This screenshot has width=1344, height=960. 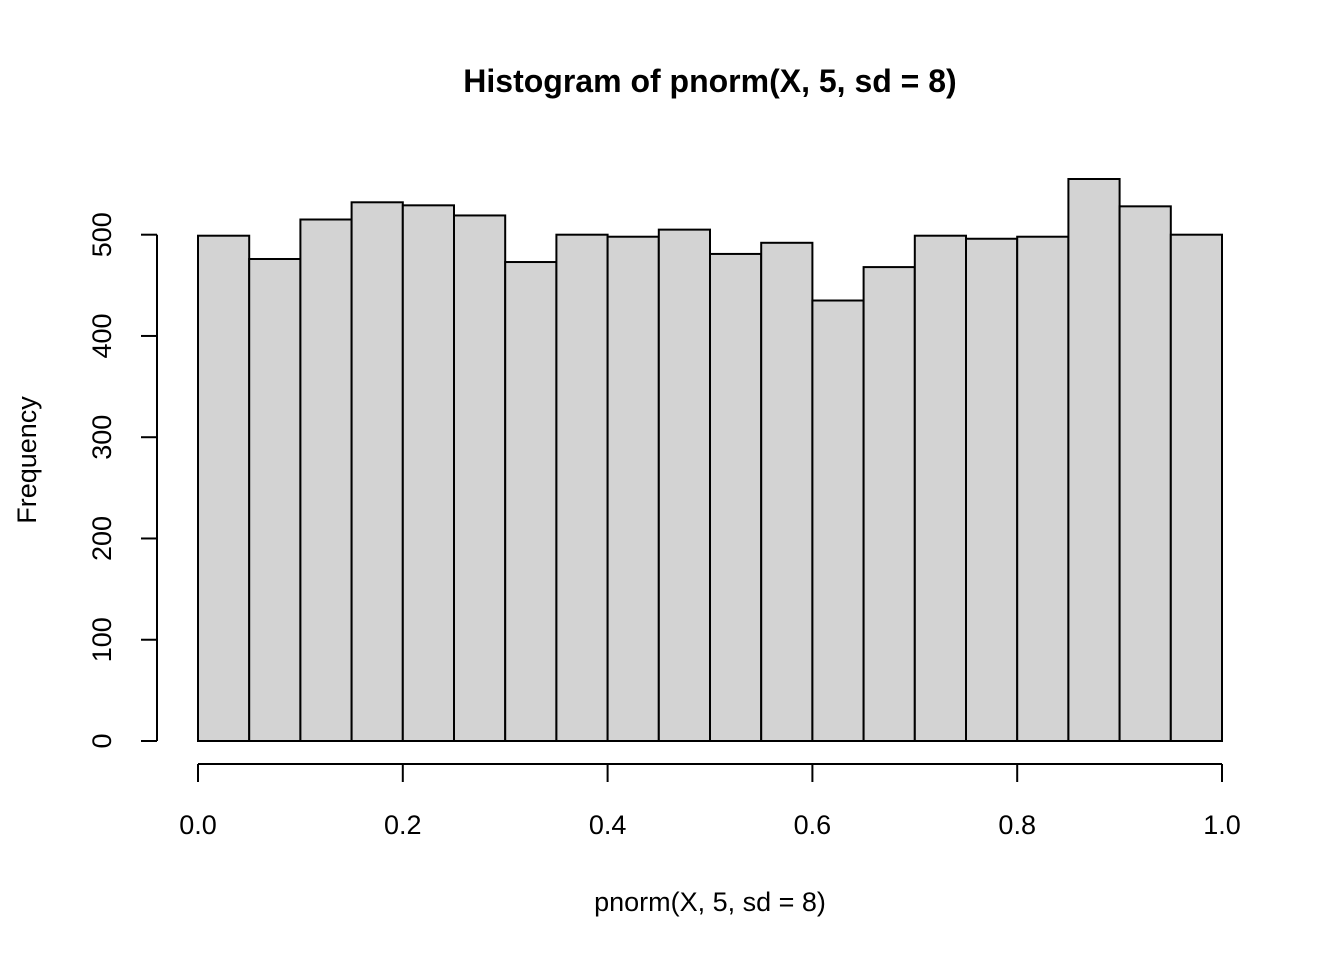 What do you see at coordinates (122, 480) in the screenshot?
I see `y-axis: 0 100 200 300 400 500` at bounding box center [122, 480].